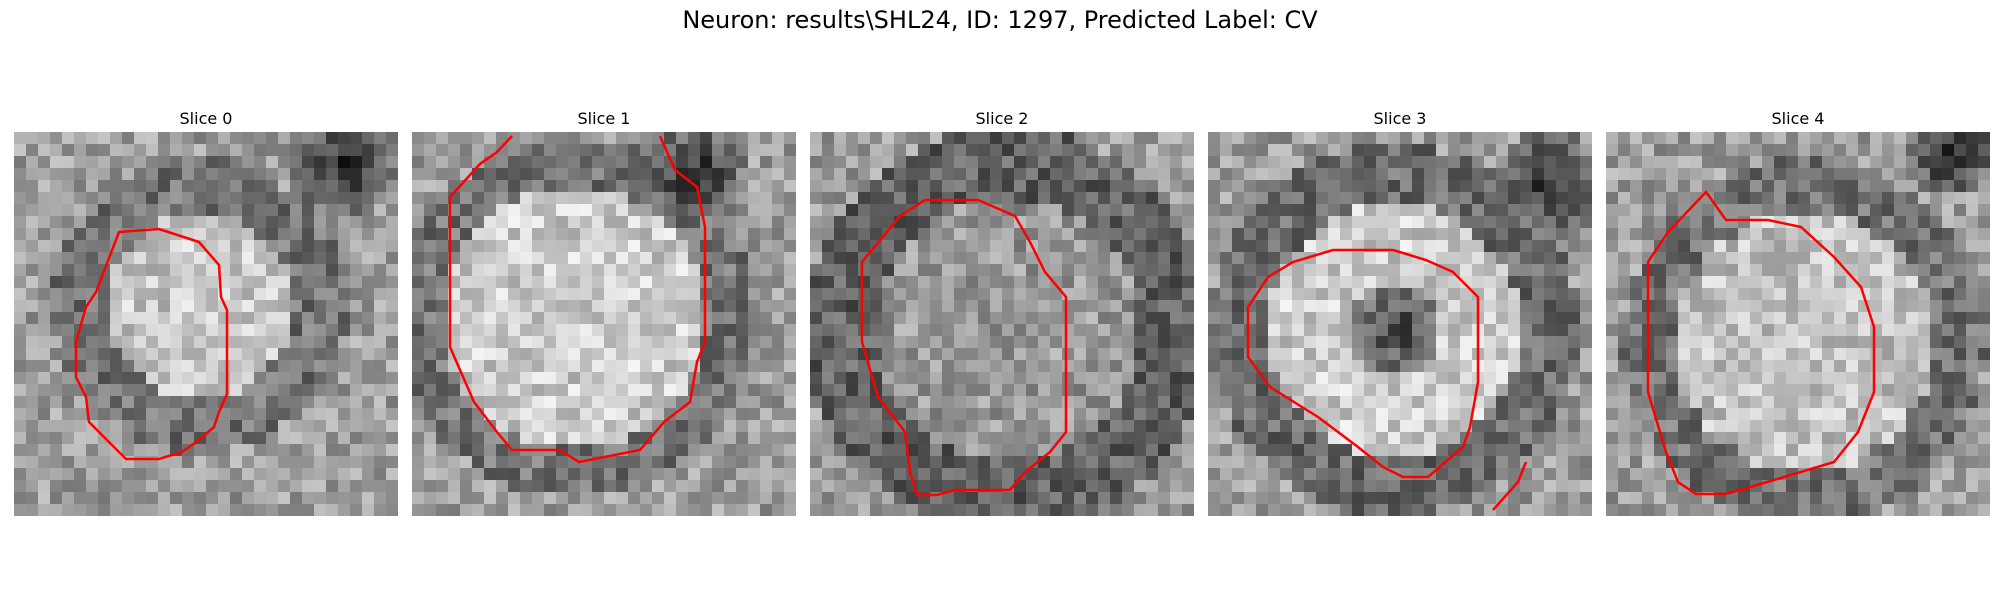 This screenshot has height=600, width=2000. I want to click on slice-panel-0: Slice 0, so click(206, 311).